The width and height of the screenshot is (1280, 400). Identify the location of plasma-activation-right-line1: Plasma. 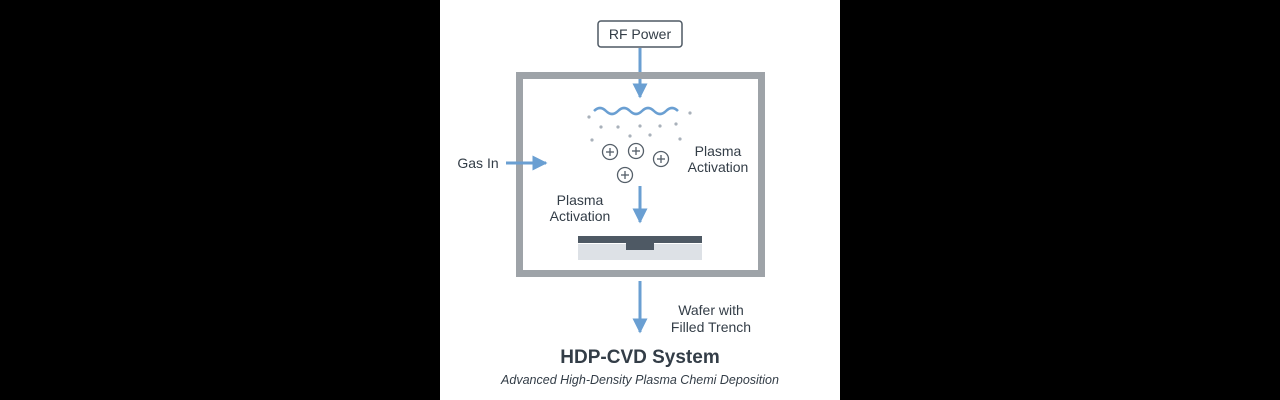
(718, 151).